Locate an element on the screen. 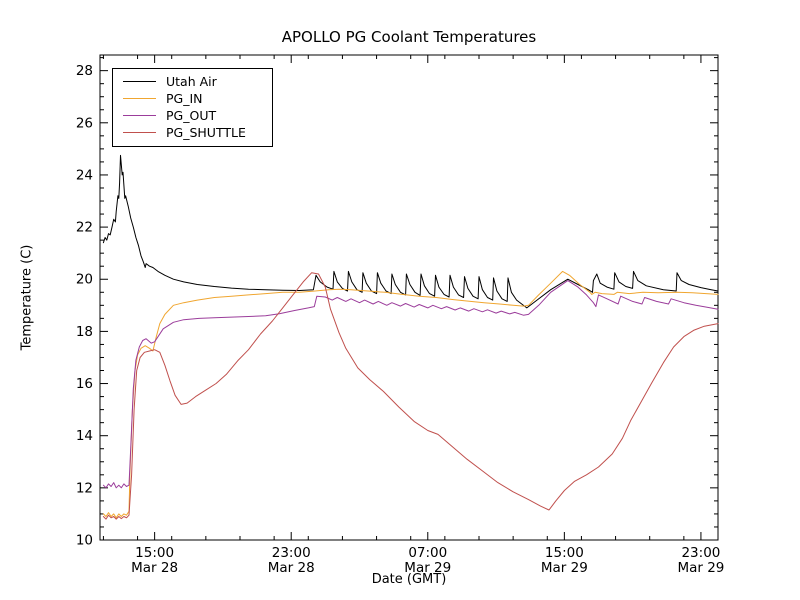 This screenshot has height=600, width=800. y-tick-label: 24 is located at coordinates (84, 175).